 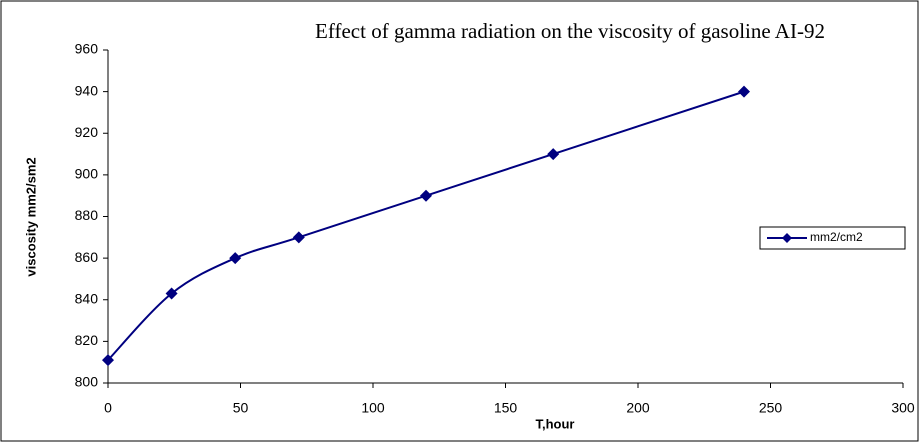 I want to click on y-tick-label: 920, so click(x=87, y=132).